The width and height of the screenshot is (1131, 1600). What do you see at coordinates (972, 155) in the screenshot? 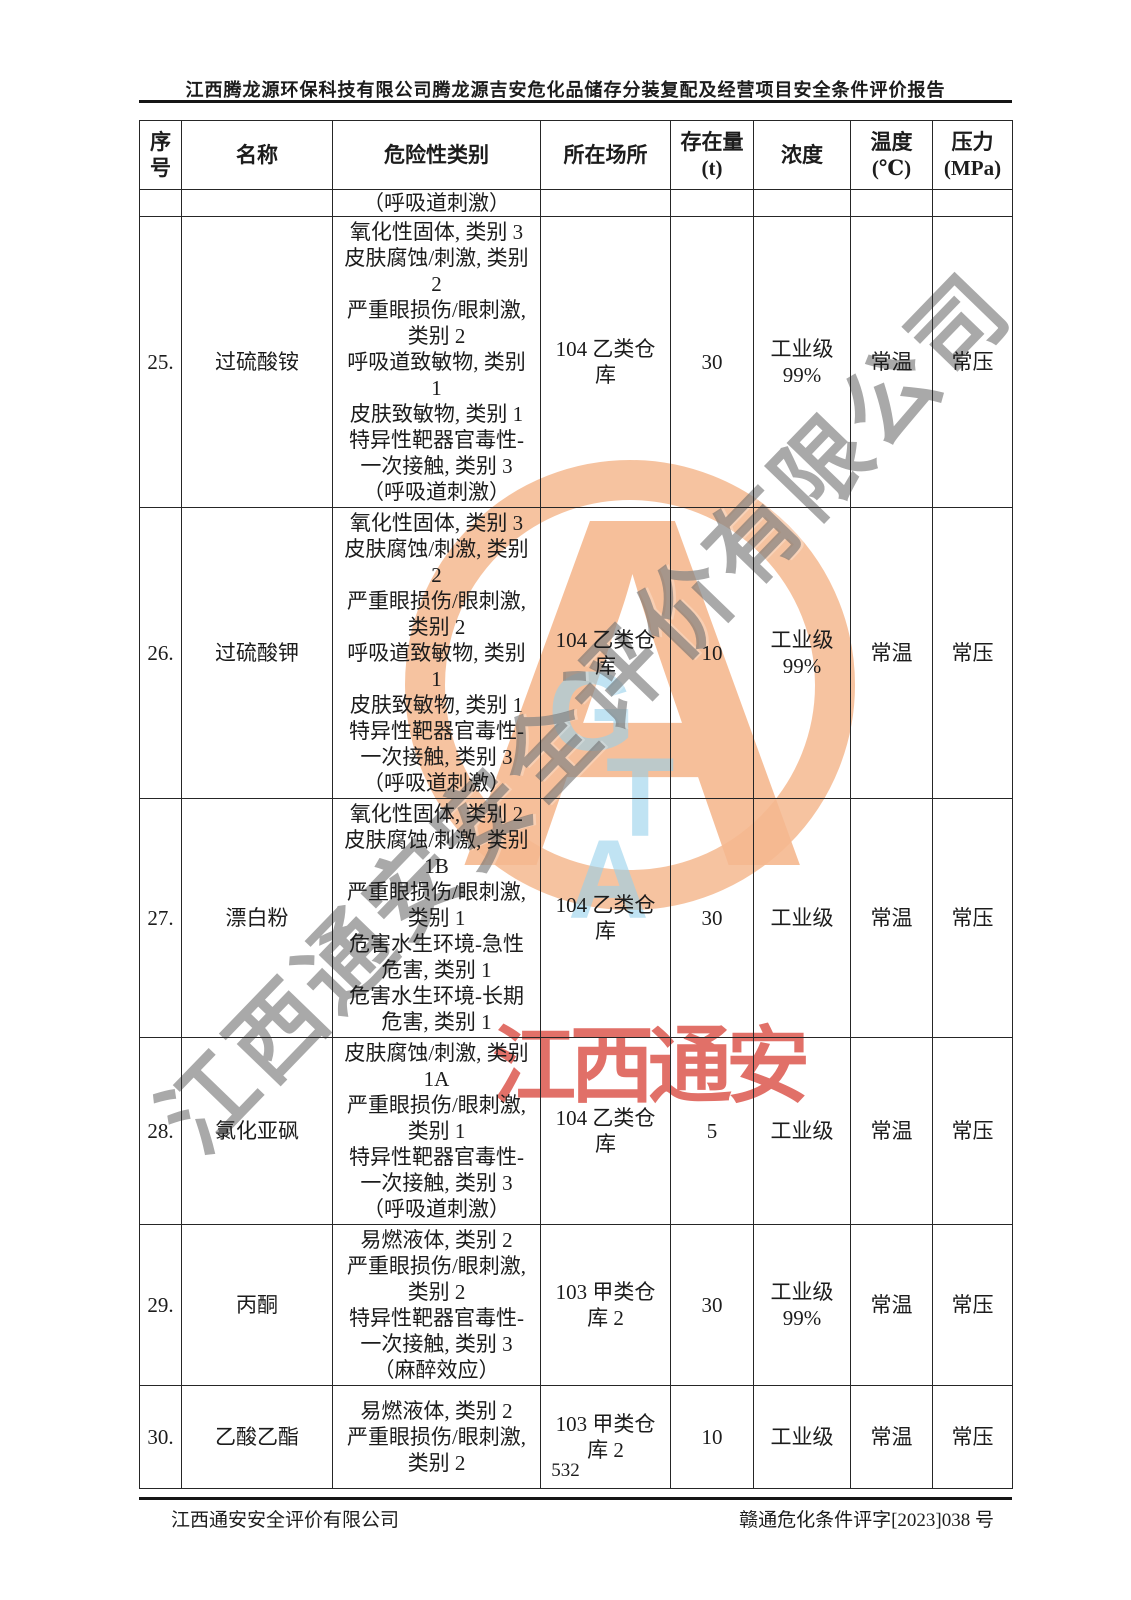
I see `col-header-pressure: 压力 (MPa)` at bounding box center [972, 155].